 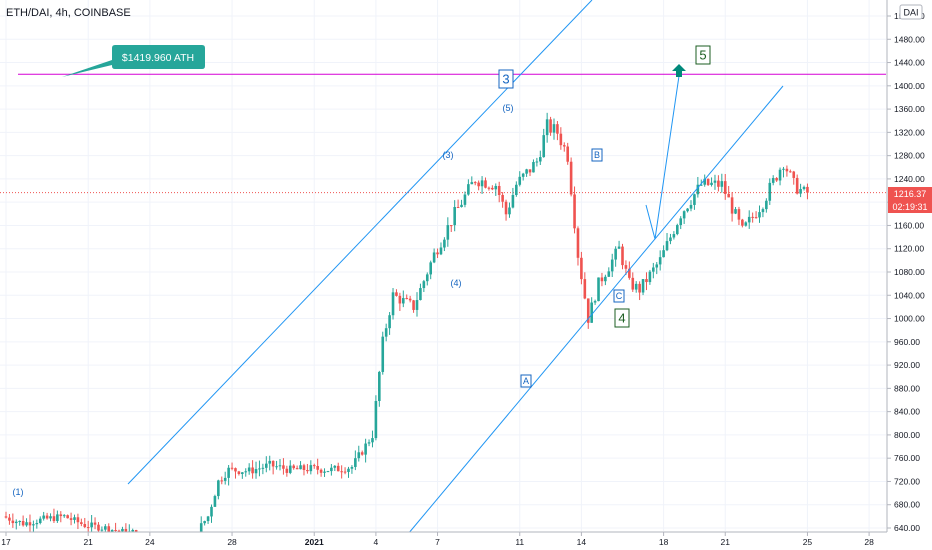 What do you see at coordinates (597, 155) in the screenshot?
I see `wave-label-B-text: B` at bounding box center [597, 155].